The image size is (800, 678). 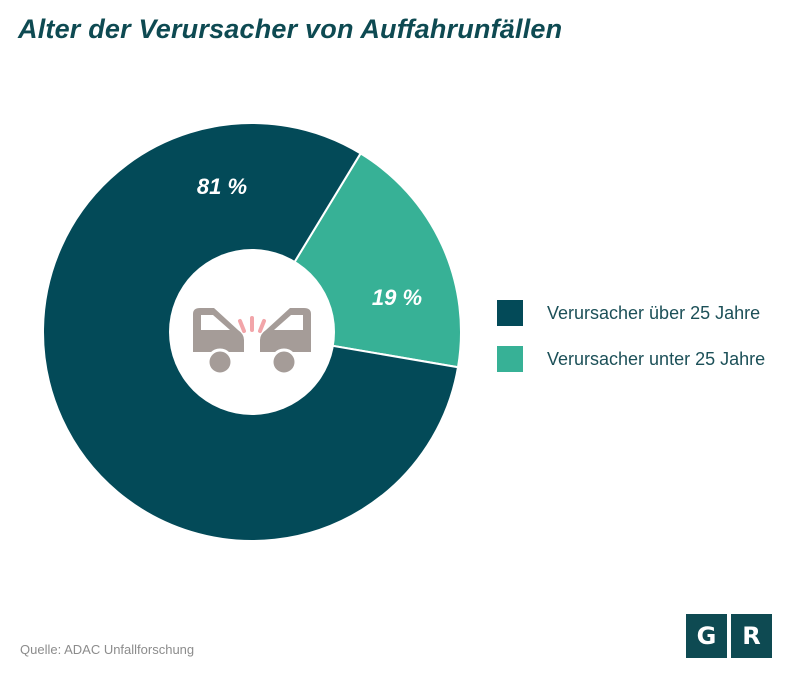 What do you see at coordinates (706, 636) in the screenshot?
I see `logo-letter: G` at bounding box center [706, 636].